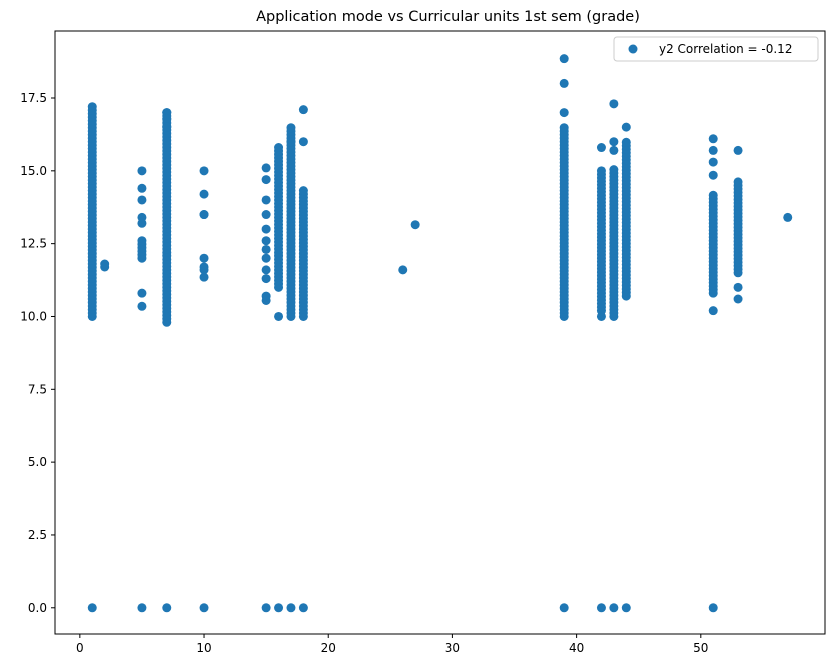 The width and height of the screenshot is (835, 668). What do you see at coordinates (452, 648) in the screenshot?
I see `x-tick-label: 30` at bounding box center [452, 648].